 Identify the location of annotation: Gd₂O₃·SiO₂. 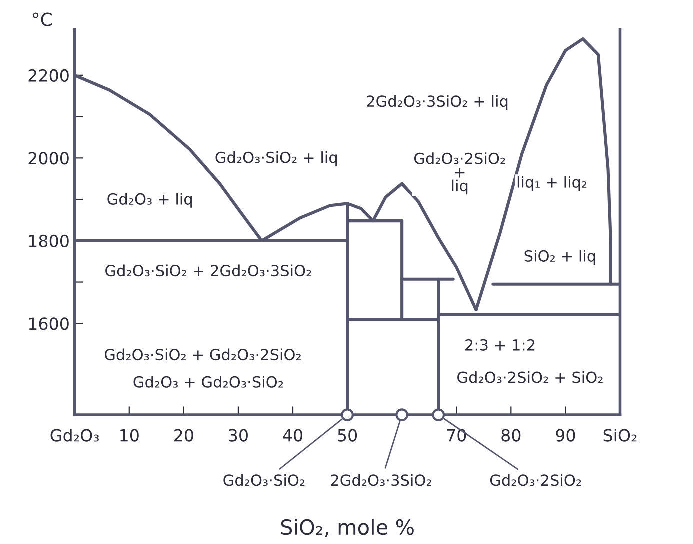
(264, 480).